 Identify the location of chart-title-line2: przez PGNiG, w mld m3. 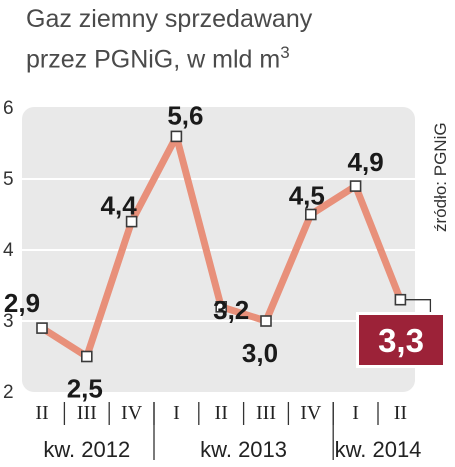
(236, 56).